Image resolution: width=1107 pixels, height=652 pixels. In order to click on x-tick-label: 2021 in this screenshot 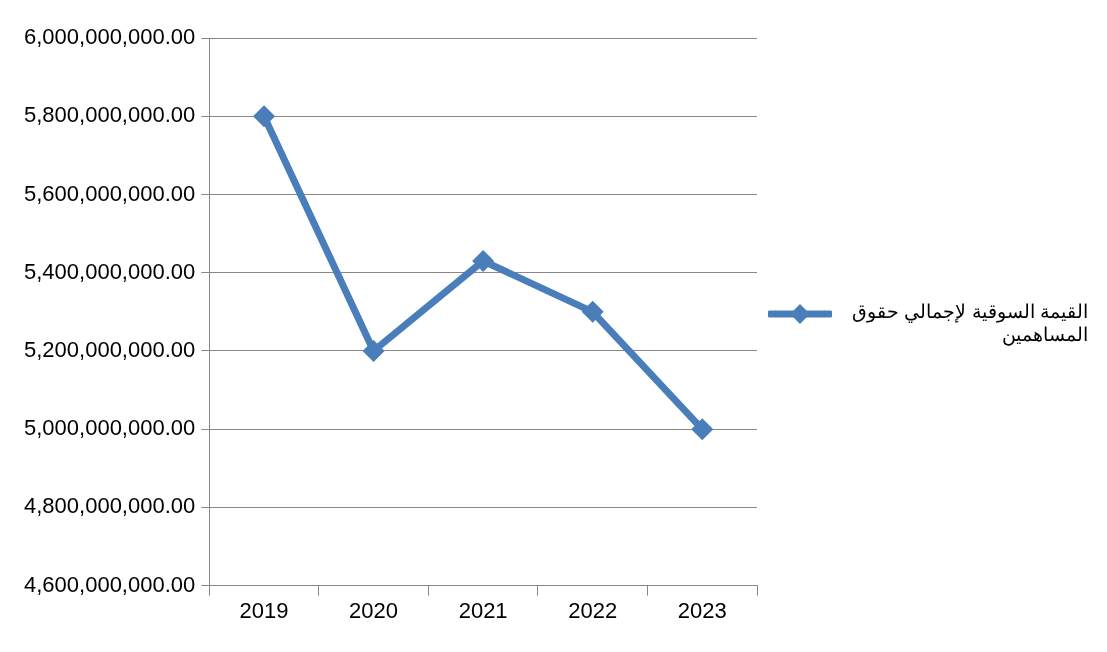, I will do `click(483, 610)`.